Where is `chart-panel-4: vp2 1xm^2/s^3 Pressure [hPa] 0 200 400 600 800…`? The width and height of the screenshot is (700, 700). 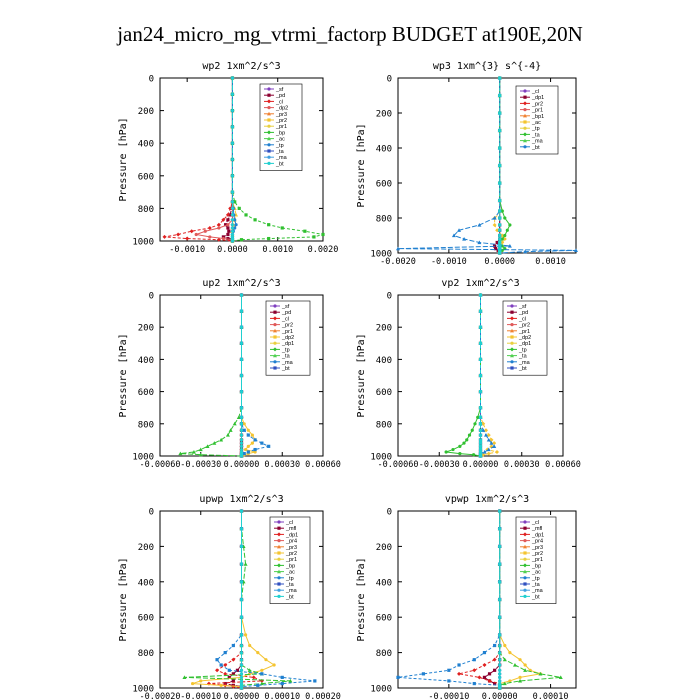 chart-panel-4: vp2 1xm^2/s^3 Pressure [hPa] 0 200 400 600 800… is located at coordinates (468, 374).